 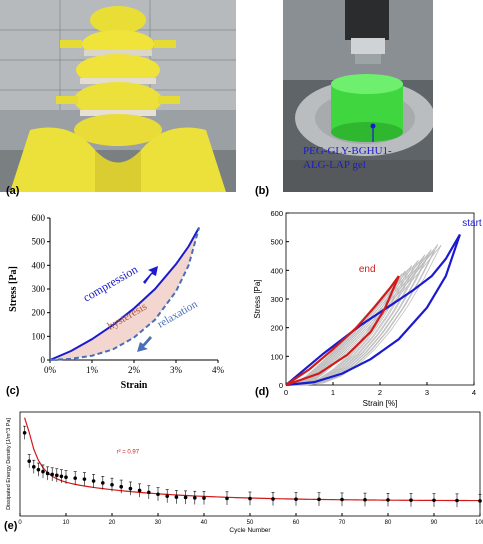 What do you see at coordinates (333, 392) in the screenshot?
I see `x-tick-label: 1` at bounding box center [333, 392].